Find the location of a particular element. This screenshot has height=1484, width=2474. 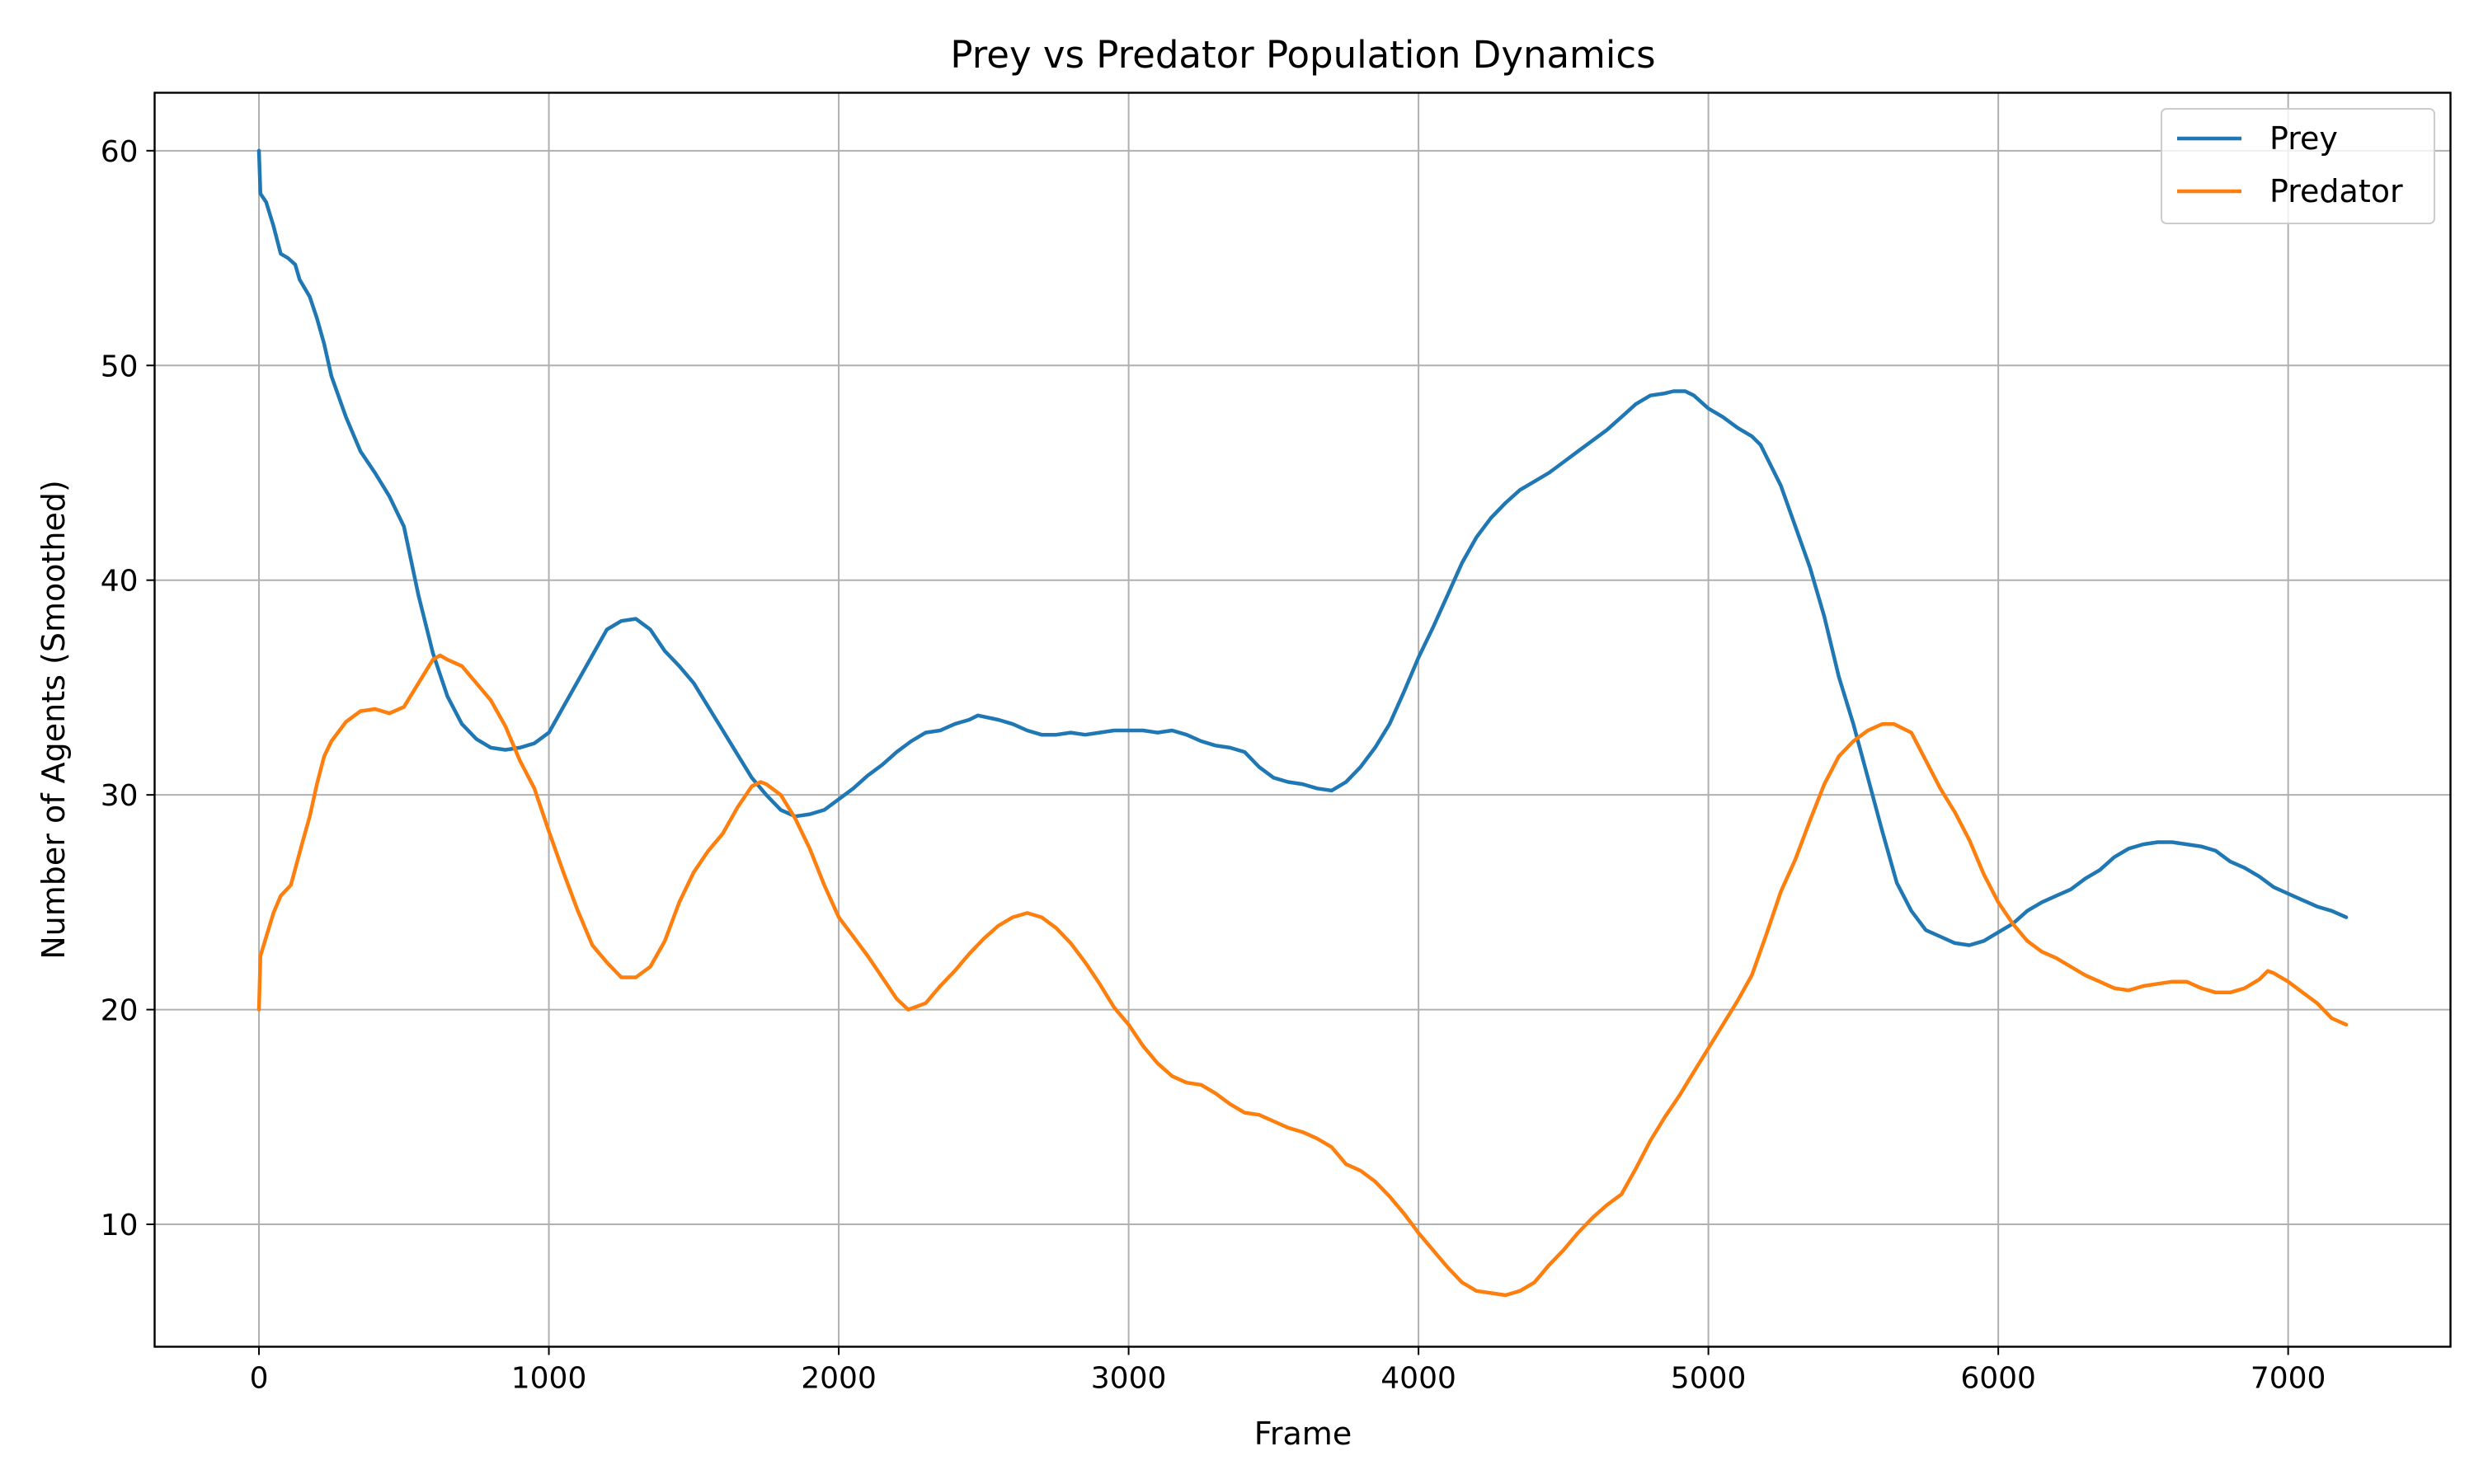

chart-title: Prey vs Predator Population Dynamics is located at coordinates (1302, 55).